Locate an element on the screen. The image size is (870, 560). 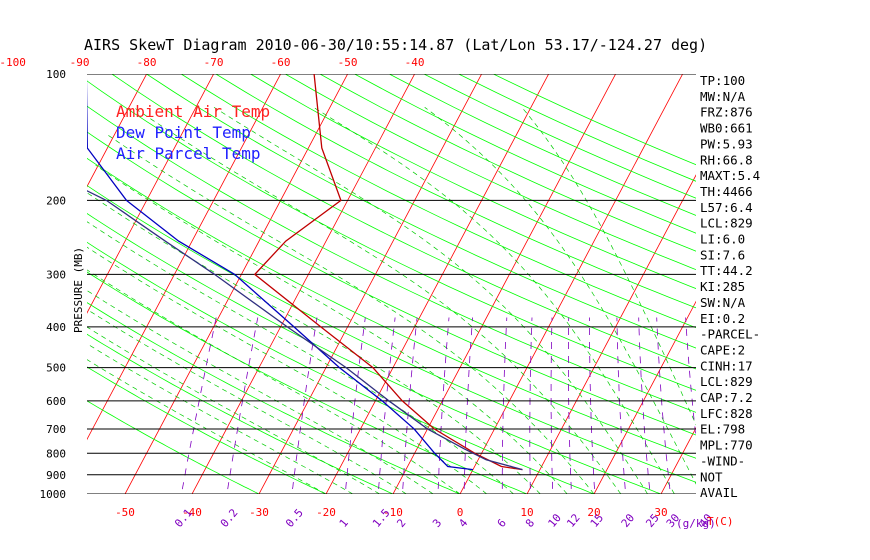
pressure-tick-label: 100 is located at coordinates (56, 74).